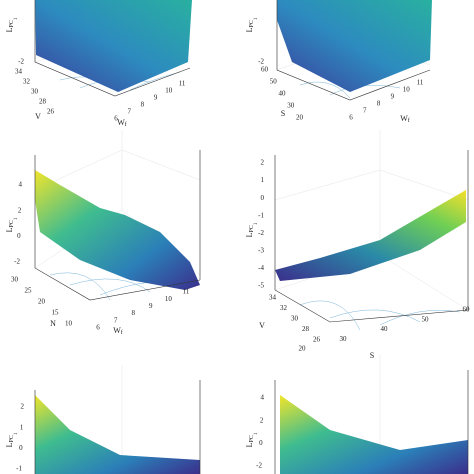 The image size is (474, 474). Describe the element at coordinates (283, 94) in the screenshot. I see `x-tick-label: 40` at that location.